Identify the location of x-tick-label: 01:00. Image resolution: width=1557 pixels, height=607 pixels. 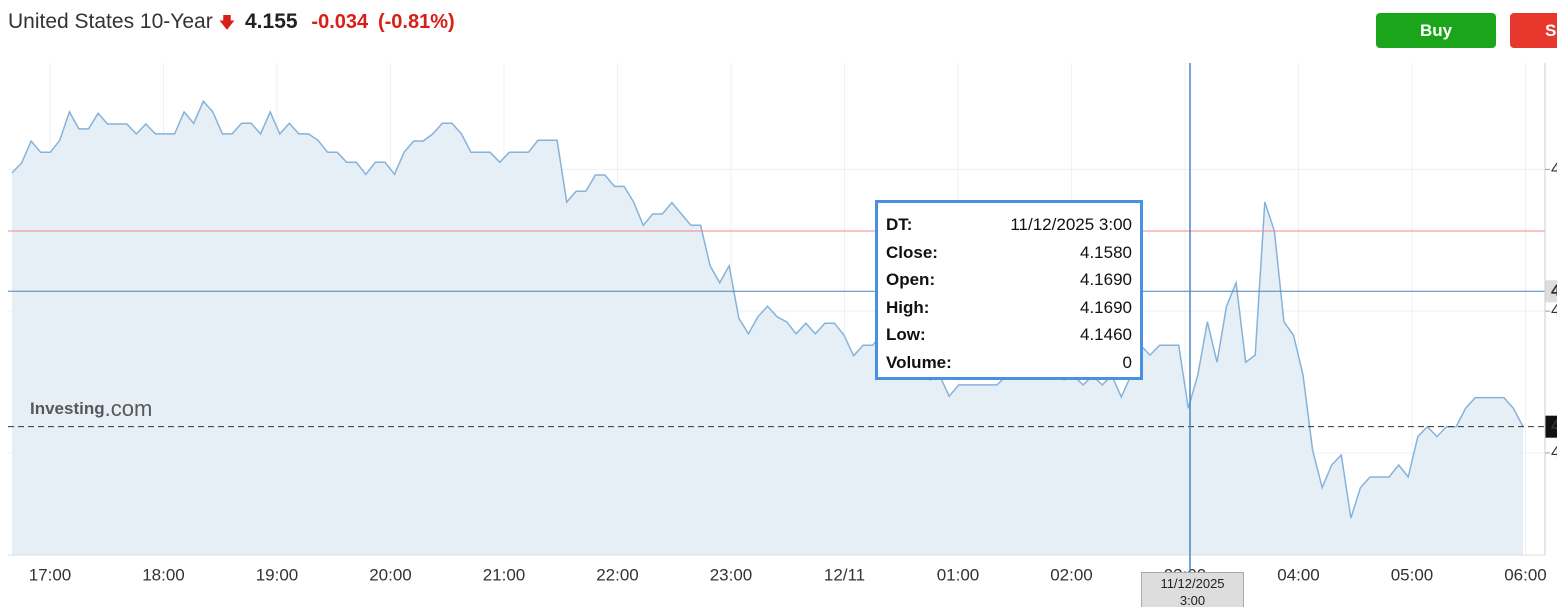
(958, 574).